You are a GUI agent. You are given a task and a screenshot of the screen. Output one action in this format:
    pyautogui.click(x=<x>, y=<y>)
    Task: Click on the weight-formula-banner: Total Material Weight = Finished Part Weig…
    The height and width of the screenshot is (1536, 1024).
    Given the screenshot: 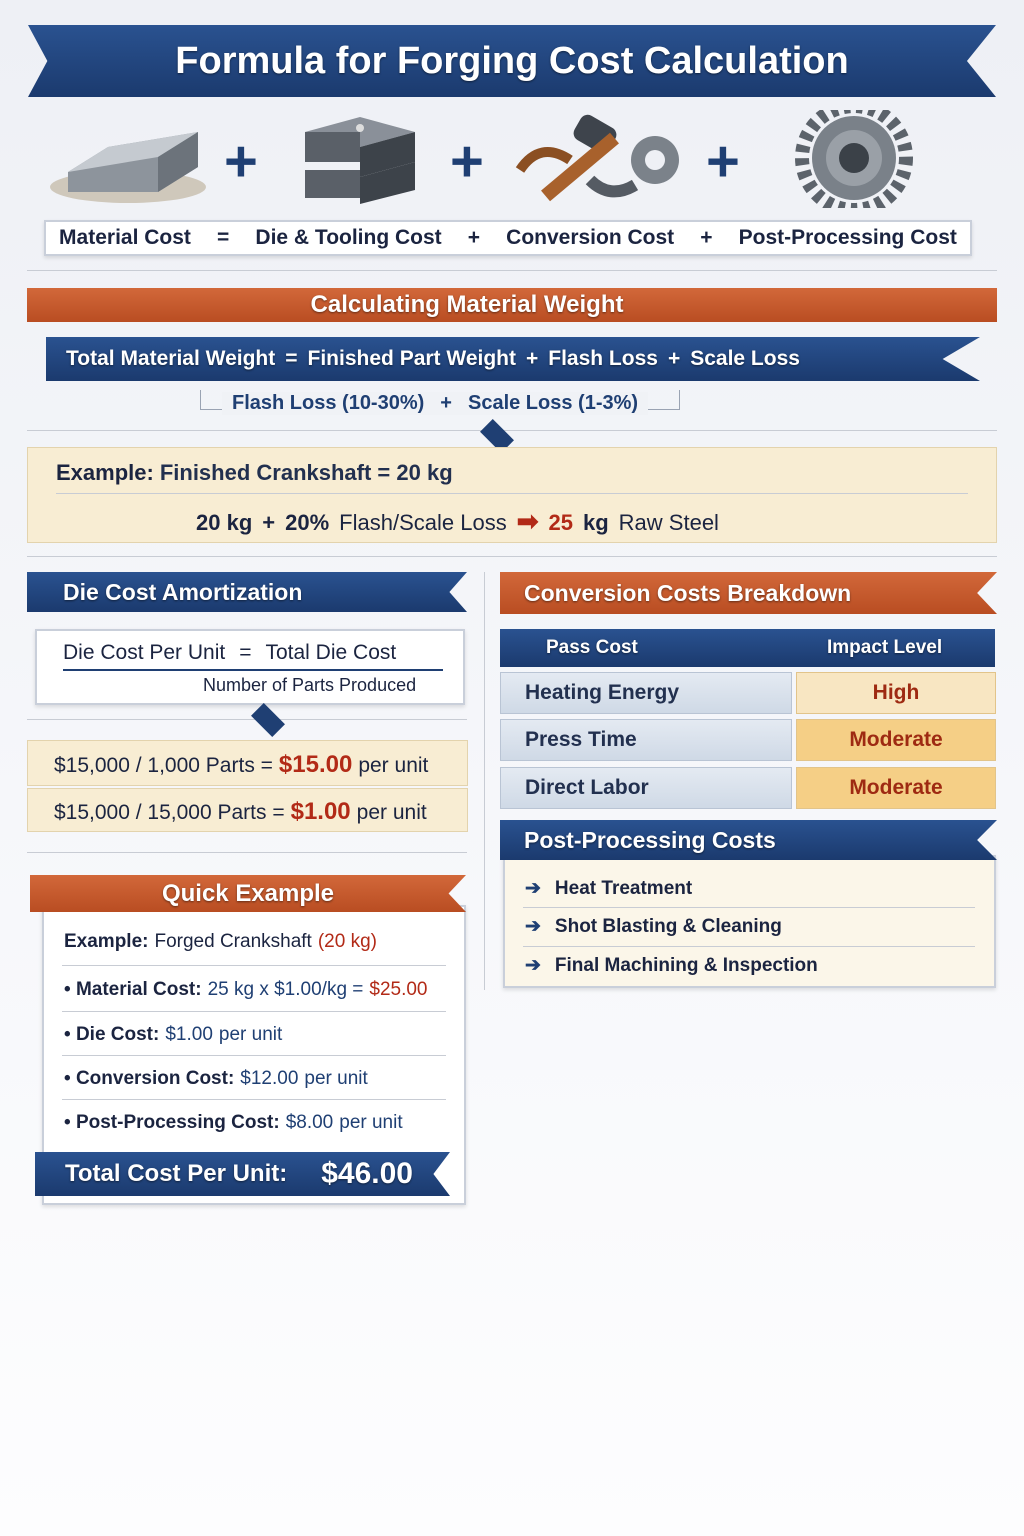 What is the action you would take?
    pyautogui.click(x=513, y=359)
    